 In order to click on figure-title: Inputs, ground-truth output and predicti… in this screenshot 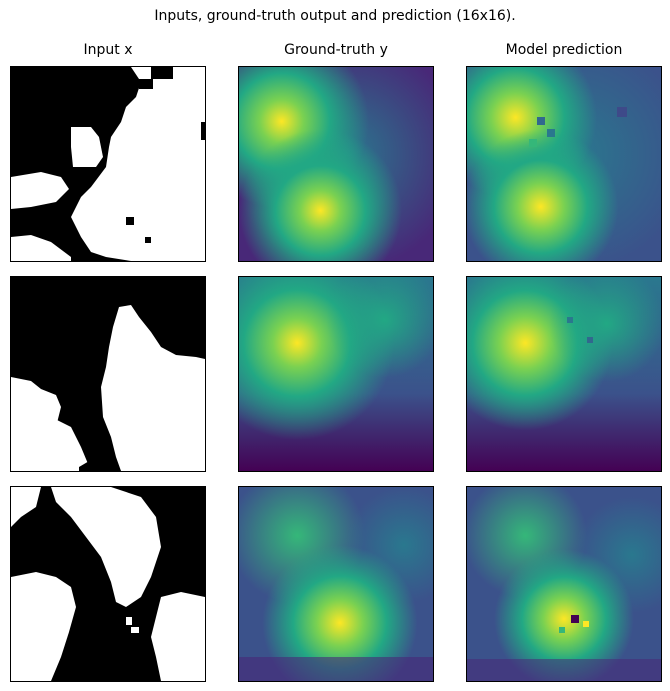, I will do `click(335, 16)`.